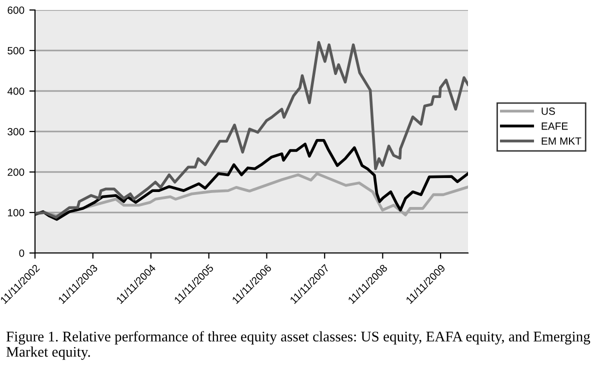  I want to click on y-tick-label: 400, so click(15, 91).